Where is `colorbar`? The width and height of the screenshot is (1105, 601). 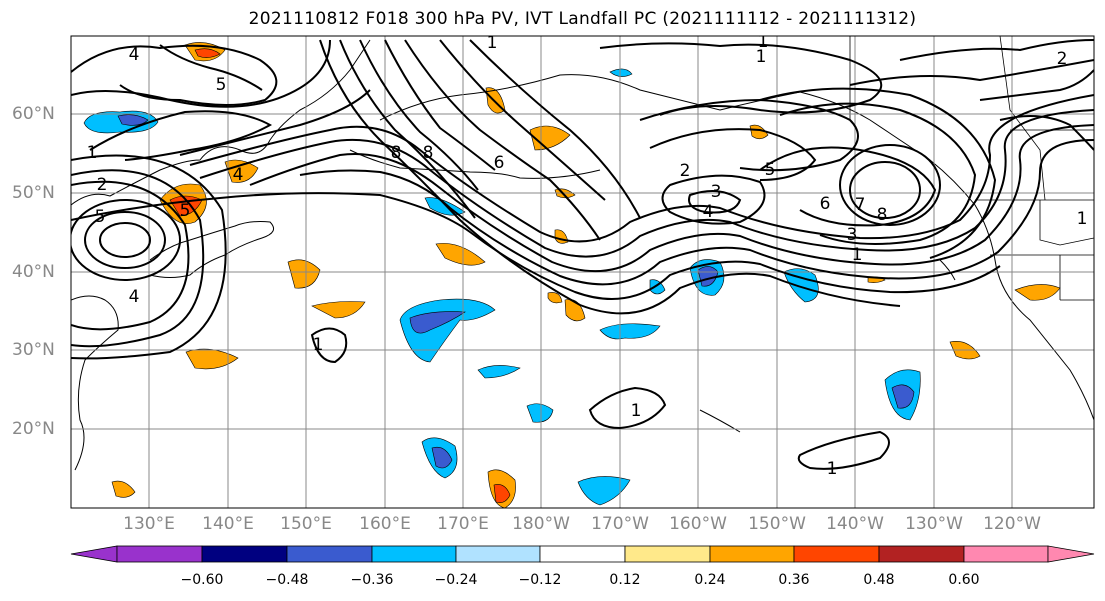 colorbar is located at coordinates (582, 554).